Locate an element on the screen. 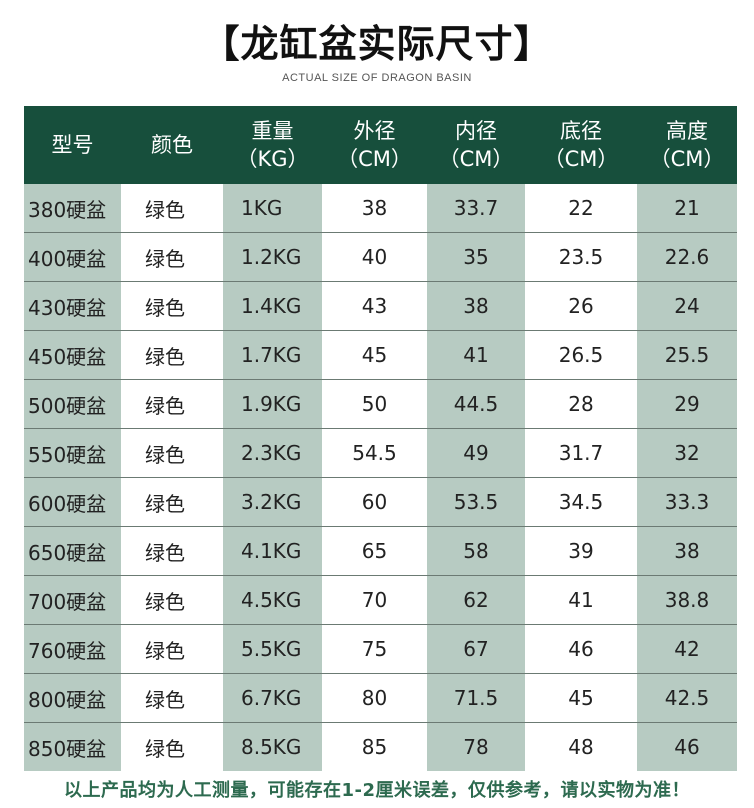 The height and width of the screenshot is (808, 754). table-row: 650硬盆 绿色 4.1KG 65 58 39 38 is located at coordinates (380, 551).